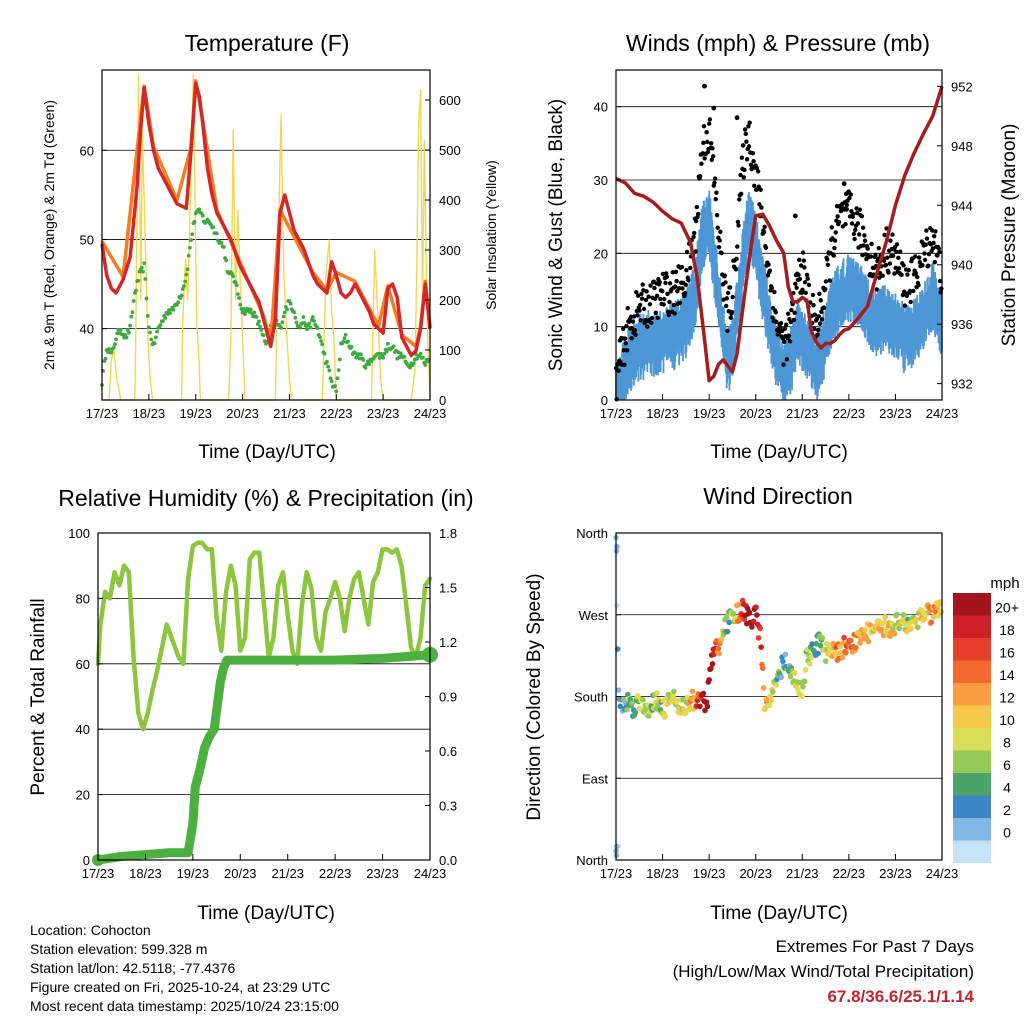  Describe the element at coordinates (616, 413) in the screenshot. I see `winds-xtick-label: 17/23` at that location.